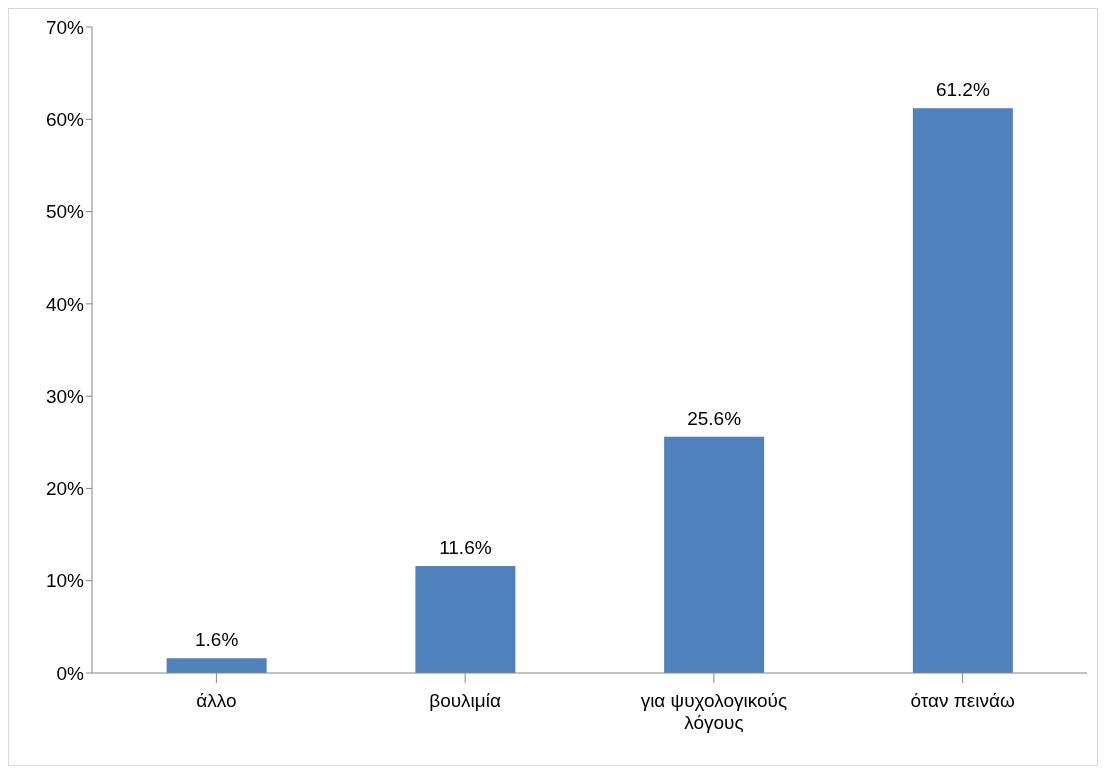 The height and width of the screenshot is (774, 1106). Describe the element at coordinates (65, 27) in the screenshot. I see `y-tick-label: 70%` at that location.